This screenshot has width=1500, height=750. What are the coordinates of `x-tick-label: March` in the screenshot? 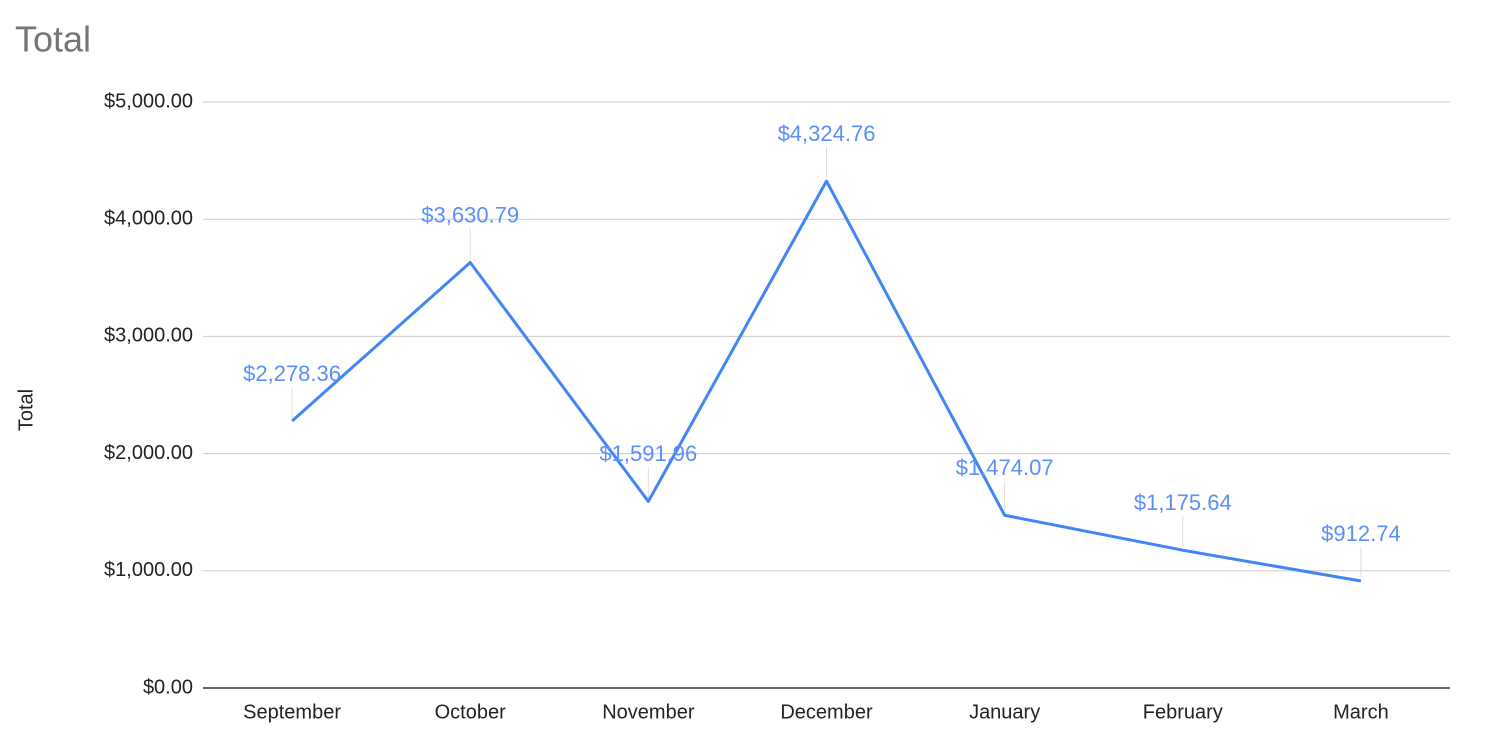 It's located at (1361, 712).